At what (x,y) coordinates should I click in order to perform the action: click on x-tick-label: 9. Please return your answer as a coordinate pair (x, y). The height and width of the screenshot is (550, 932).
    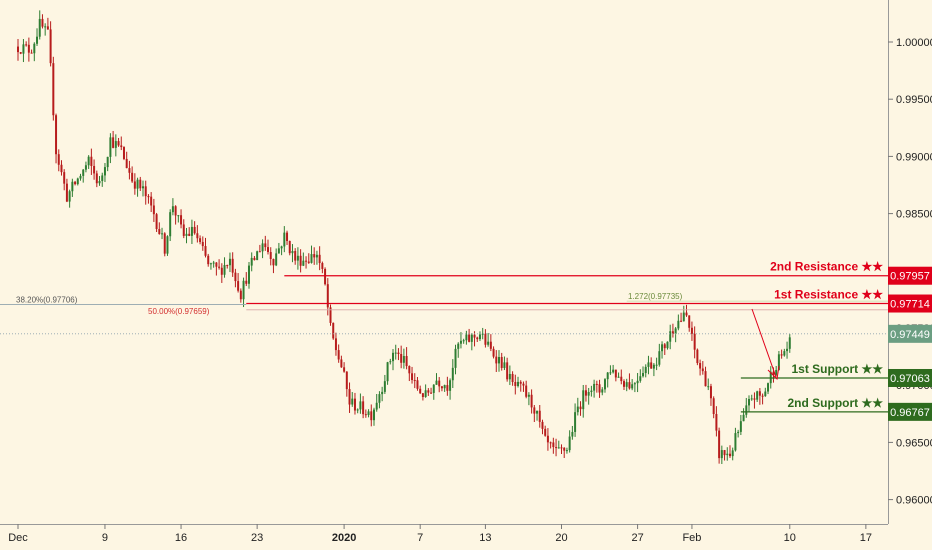
    Looking at the image, I should click on (105, 538).